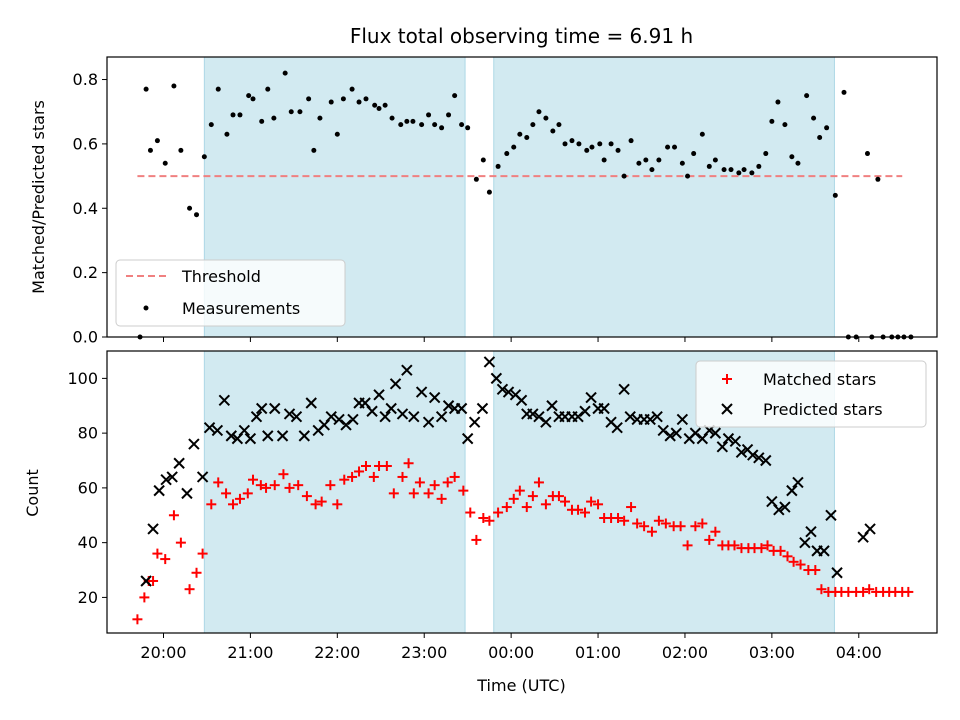  What do you see at coordinates (88, 487) in the screenshot?
I see `y-tick-label: 60` at bounding box center [88, 487].